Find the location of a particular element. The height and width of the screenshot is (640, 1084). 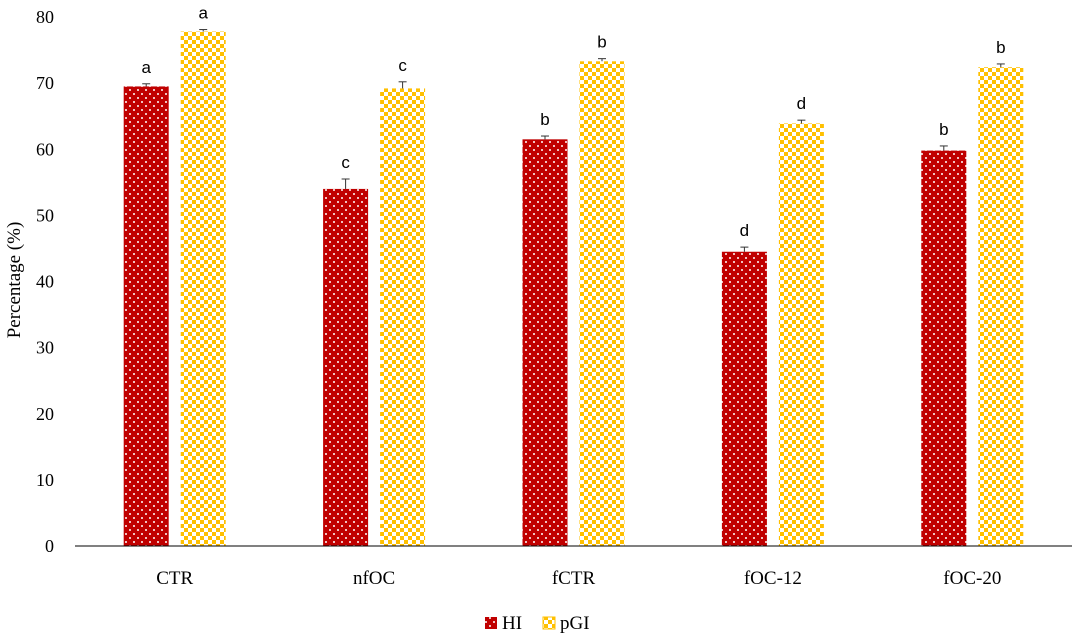

y-tick-label: 0 is located at coordinates (49, 546).